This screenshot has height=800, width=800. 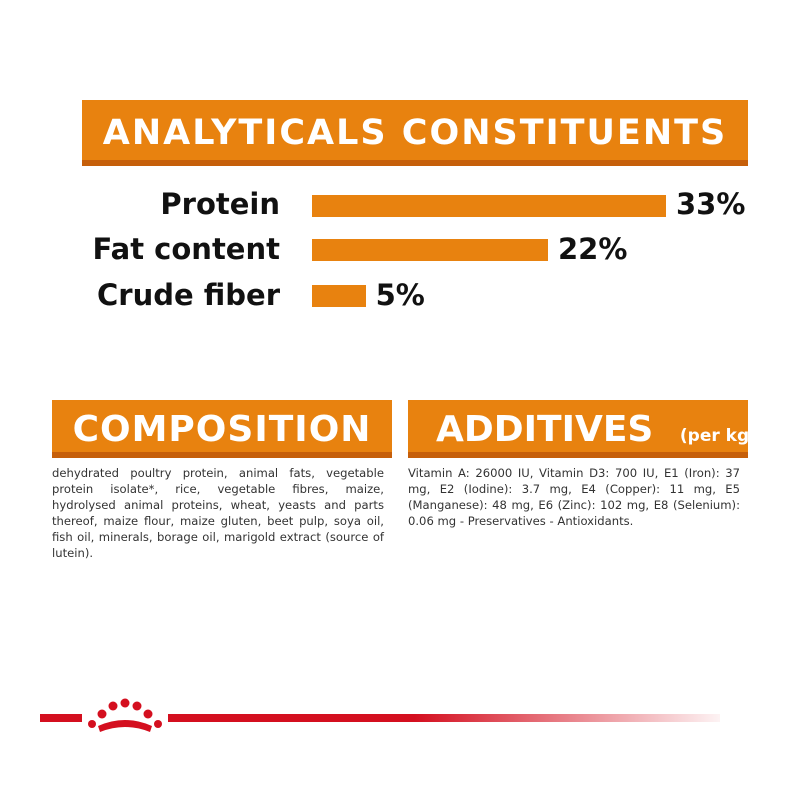 I want to click on fat-content-label: Fat content, so click(x=186, y=249).